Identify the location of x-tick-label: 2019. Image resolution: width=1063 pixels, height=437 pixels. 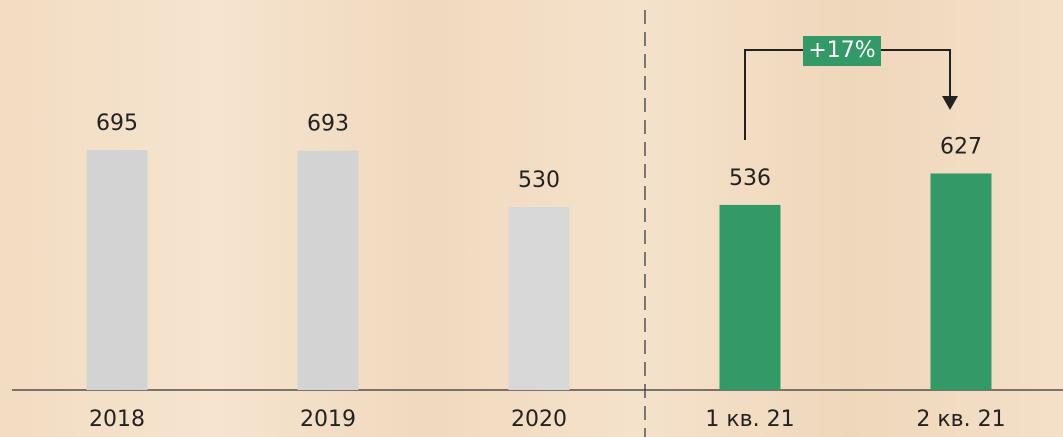
(328, 419).